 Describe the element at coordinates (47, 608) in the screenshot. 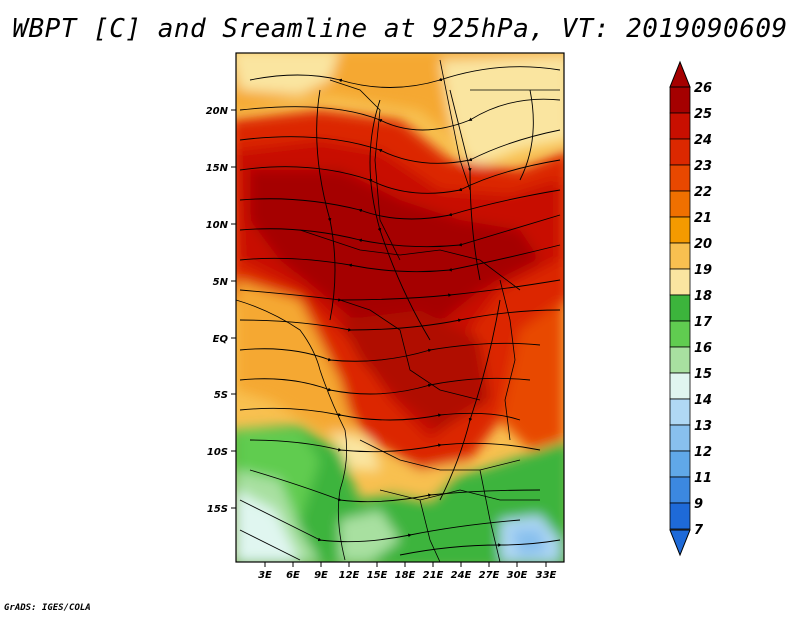

I see `grads-credit: GrADS: IGES/COLA` at that location.